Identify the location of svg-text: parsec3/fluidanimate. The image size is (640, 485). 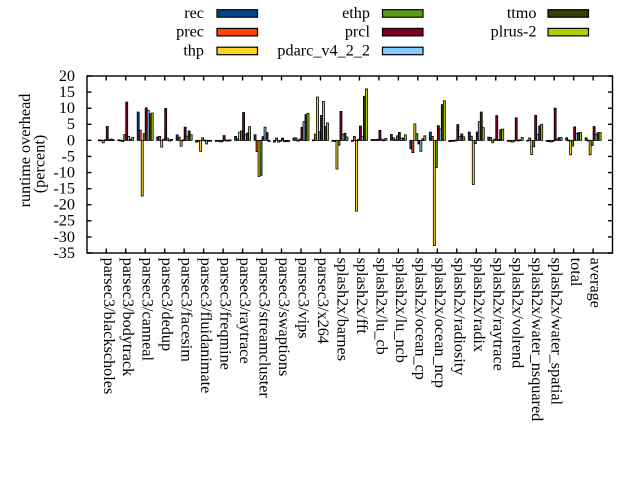
(206, 326).